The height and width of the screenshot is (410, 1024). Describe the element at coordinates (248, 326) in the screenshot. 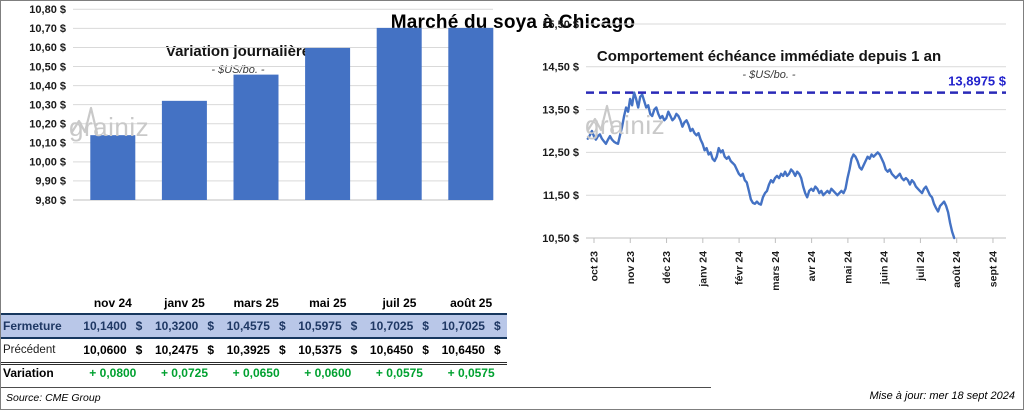

I see `cell-number: 10,4575` at that location.